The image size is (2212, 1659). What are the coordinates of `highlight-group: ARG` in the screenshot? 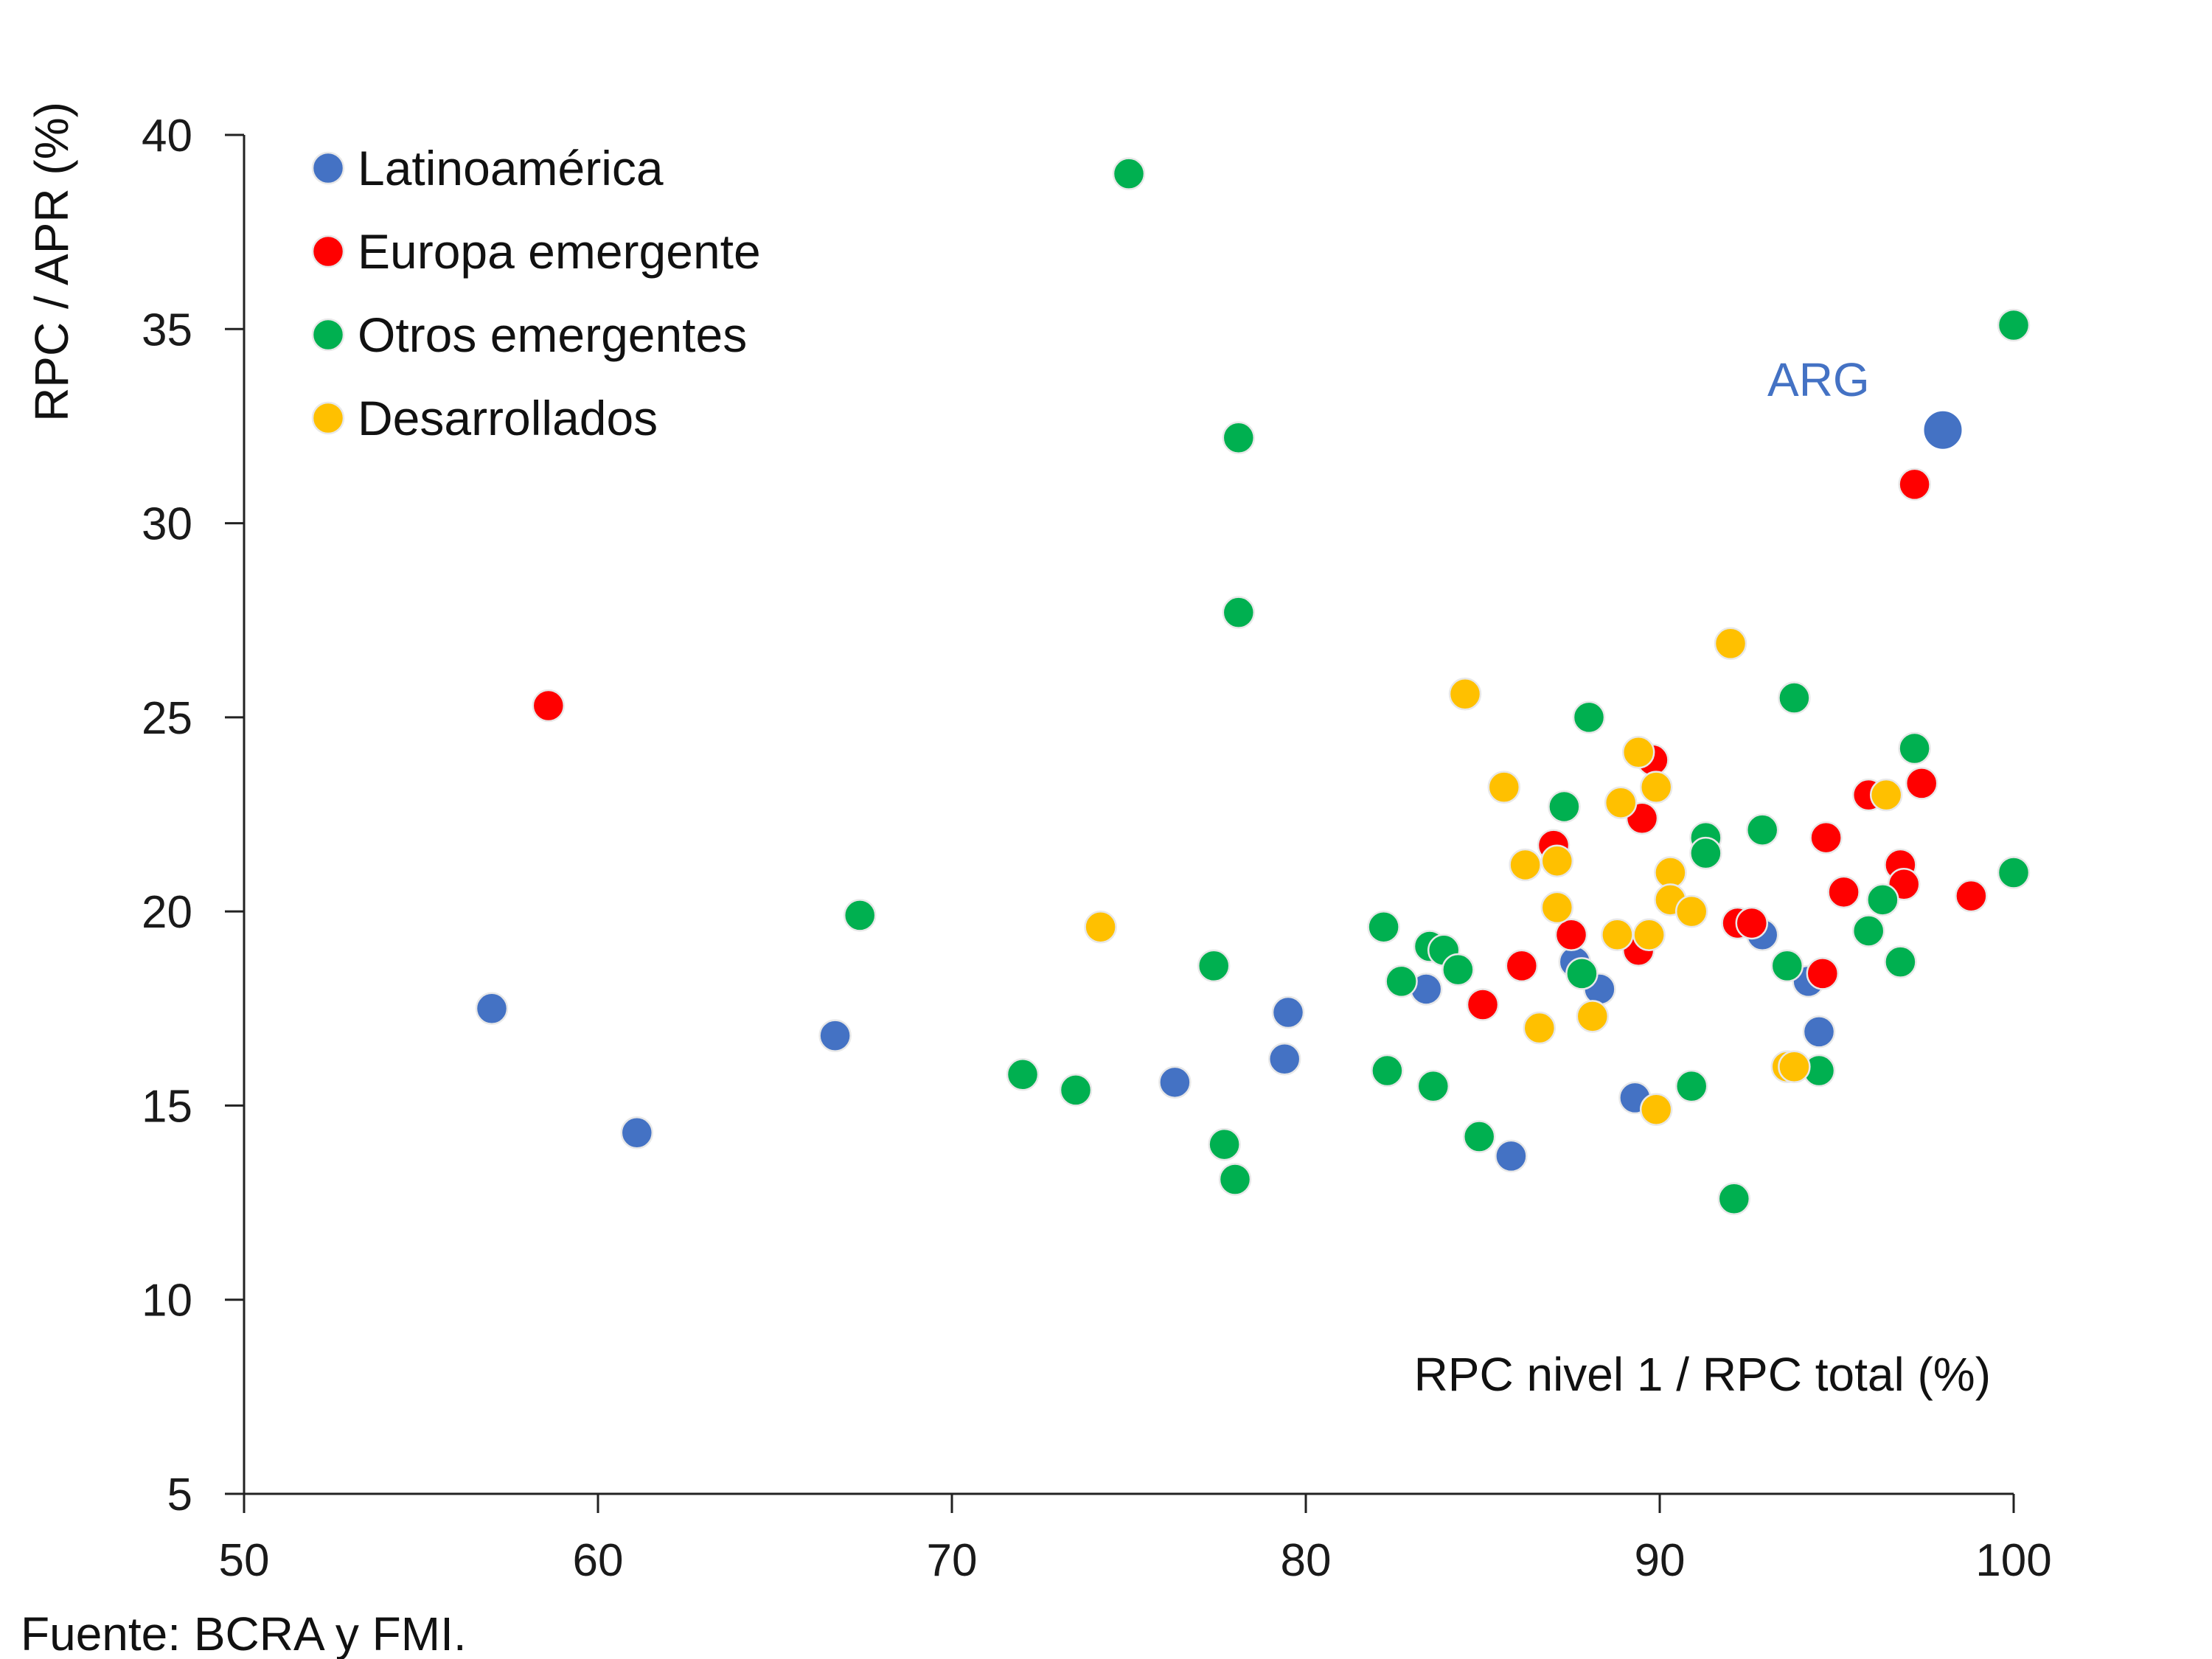 It's located at (1865, 402).